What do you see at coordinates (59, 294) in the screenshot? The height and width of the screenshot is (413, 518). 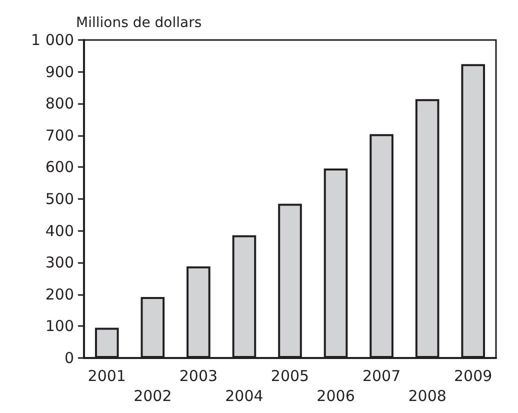 I see `y-tick-label: 200` at bounding box center [59, 294].